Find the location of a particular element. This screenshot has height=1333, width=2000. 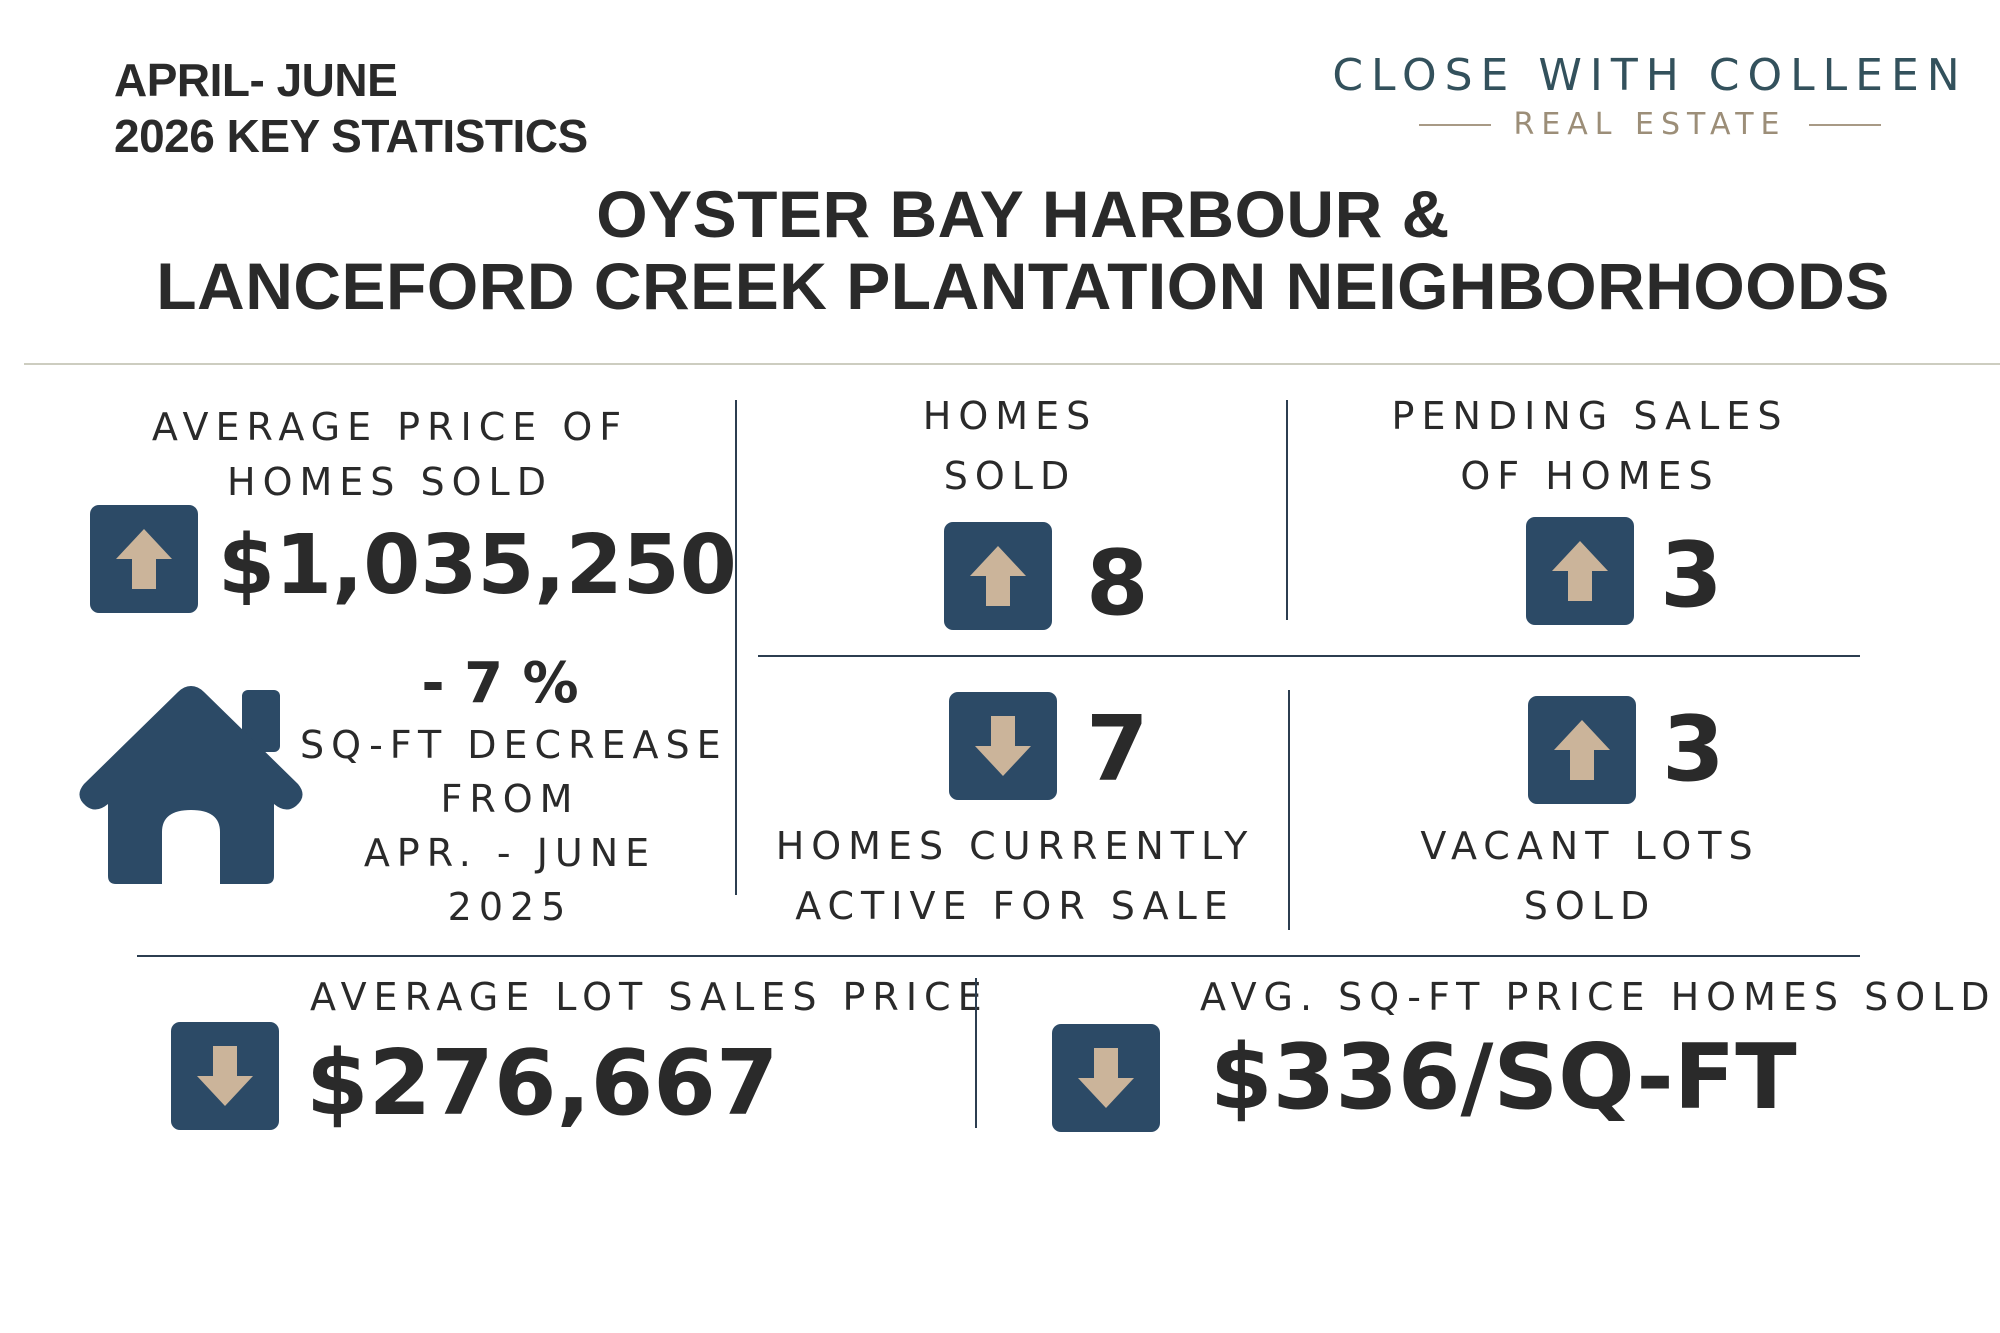

divider-horizontal-middle is located at coordinates (1309, 656).